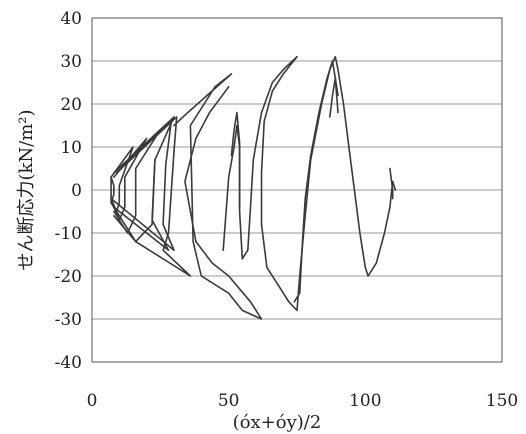  Describe the element at coordinates (68, 320) in the screenshot. I see `y-tick-label: -30` at that location.